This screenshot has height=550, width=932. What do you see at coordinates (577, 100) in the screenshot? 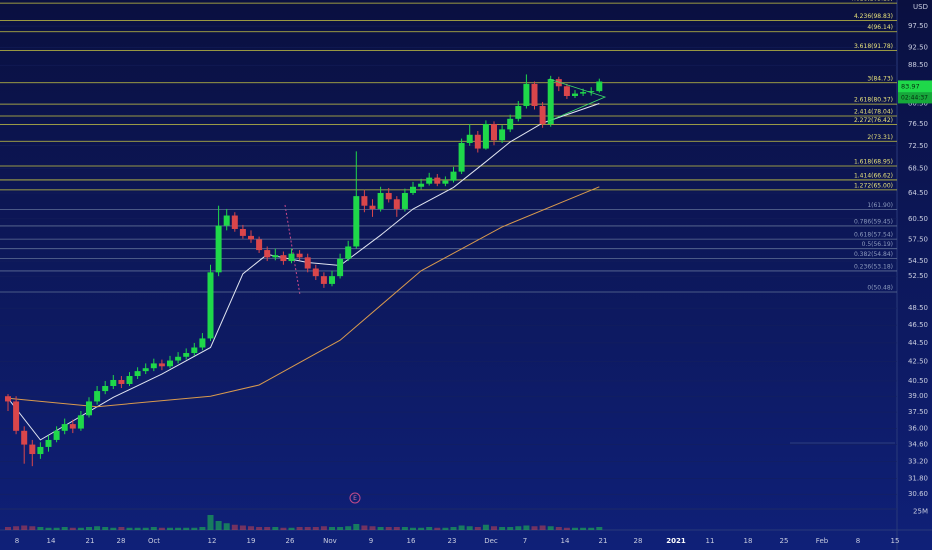
I see `triangle-pattern` at bounding box center [577, 100].